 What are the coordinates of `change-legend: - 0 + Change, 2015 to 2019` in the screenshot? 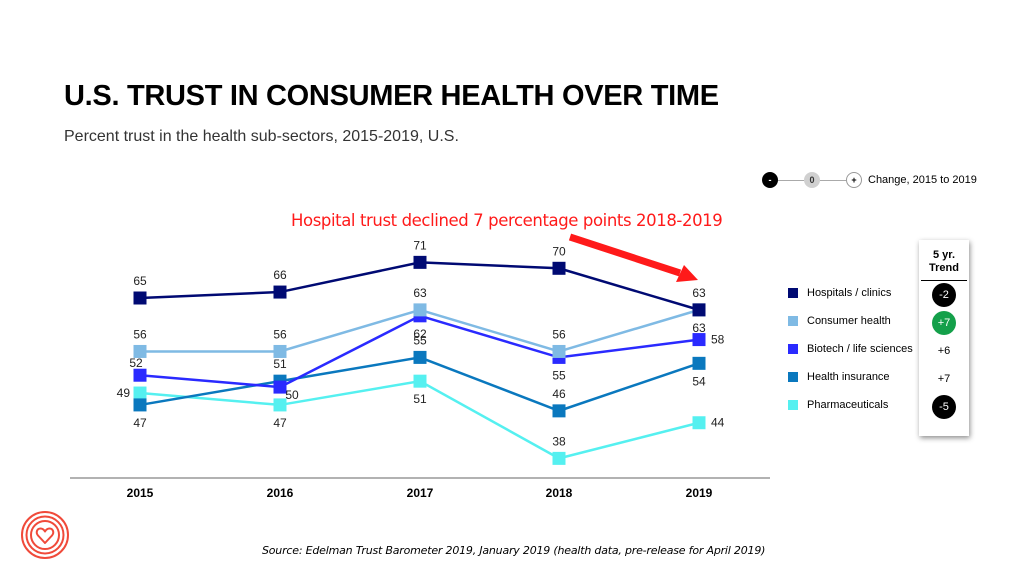 It's located at (869, 180).